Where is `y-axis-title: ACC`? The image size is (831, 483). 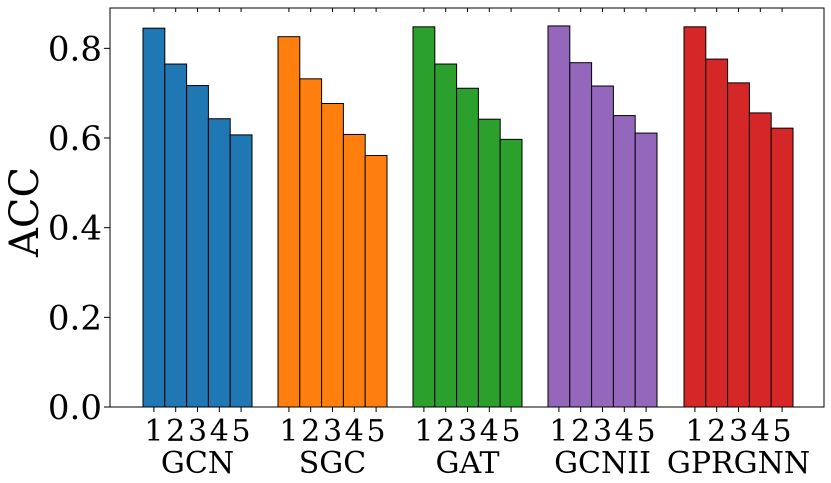
y-axis-title: ACC is located at coordinates (25, 212).